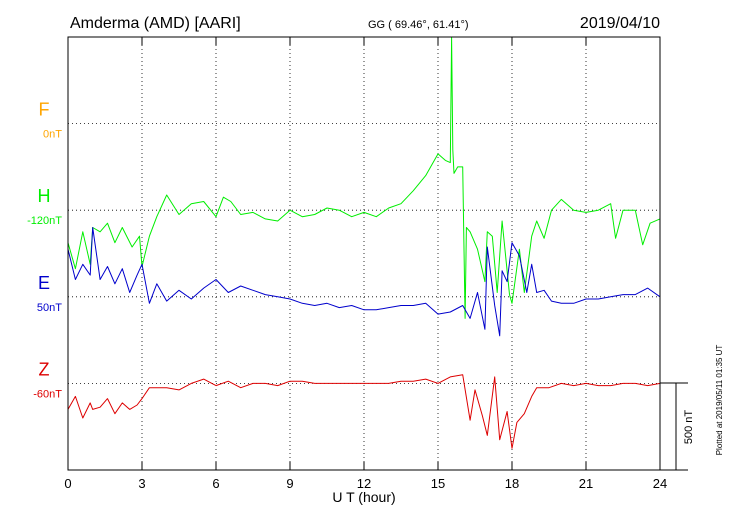  What do you see at coordinates (289, 483) in the screenshot?
I see `x-tick-label: 9` at bounding box center [289, 483].